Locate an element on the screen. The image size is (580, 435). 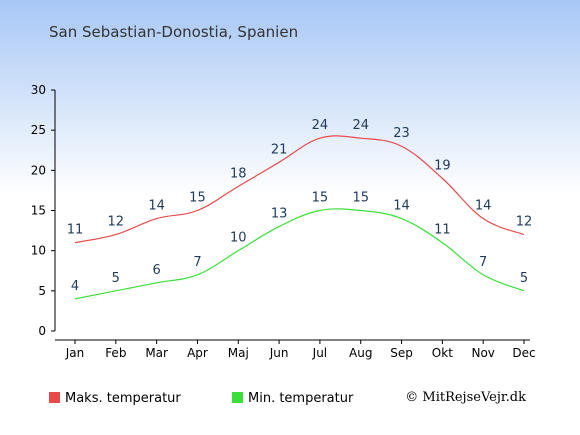
legend-label-max: Maks. temperatur is located at coordinates (123, 398).